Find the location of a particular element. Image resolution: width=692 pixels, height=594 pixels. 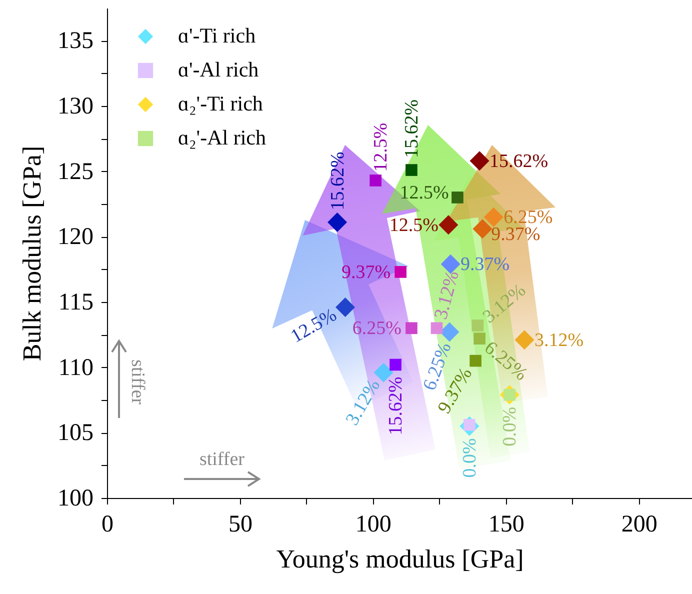

annotation: 3.12% is located at coordinates (559, 340).